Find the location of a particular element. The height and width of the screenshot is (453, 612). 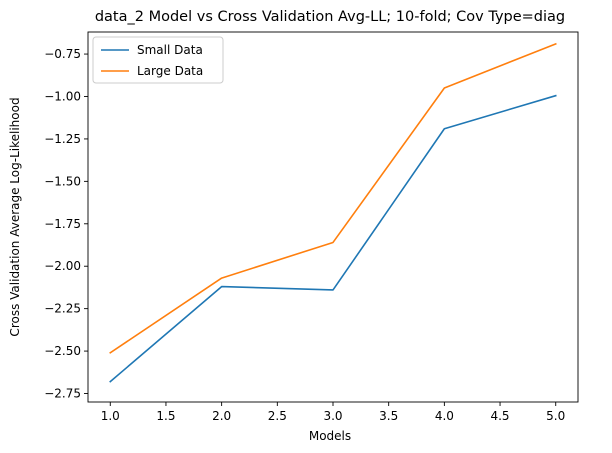

y-tick-label: −1.75 is located at coordinates (62, 224).